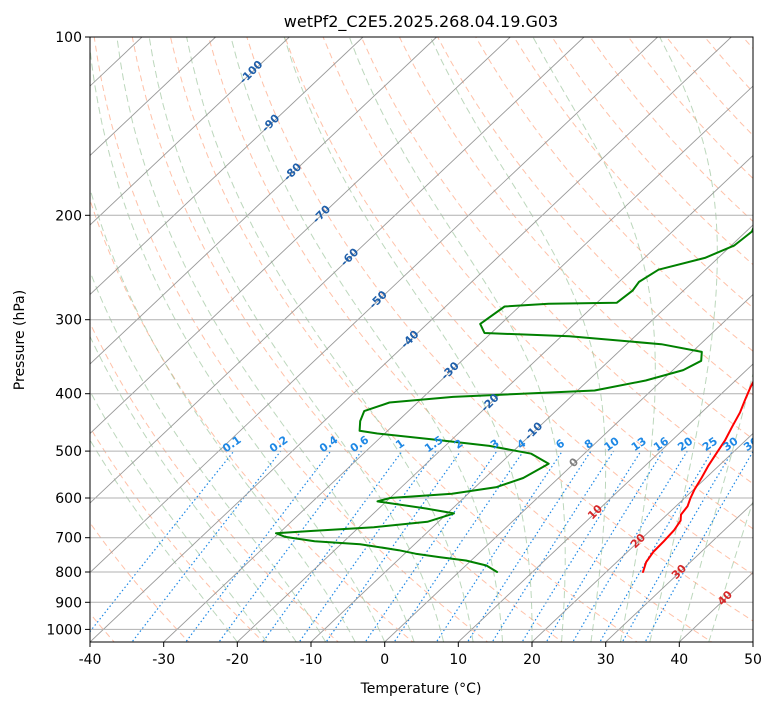 This screenshot has height=712, width=775. What do you see at coordinates (68, 216) in the screenshot?
I see `y-tick-label: 200` at bounding box center [68, 216].